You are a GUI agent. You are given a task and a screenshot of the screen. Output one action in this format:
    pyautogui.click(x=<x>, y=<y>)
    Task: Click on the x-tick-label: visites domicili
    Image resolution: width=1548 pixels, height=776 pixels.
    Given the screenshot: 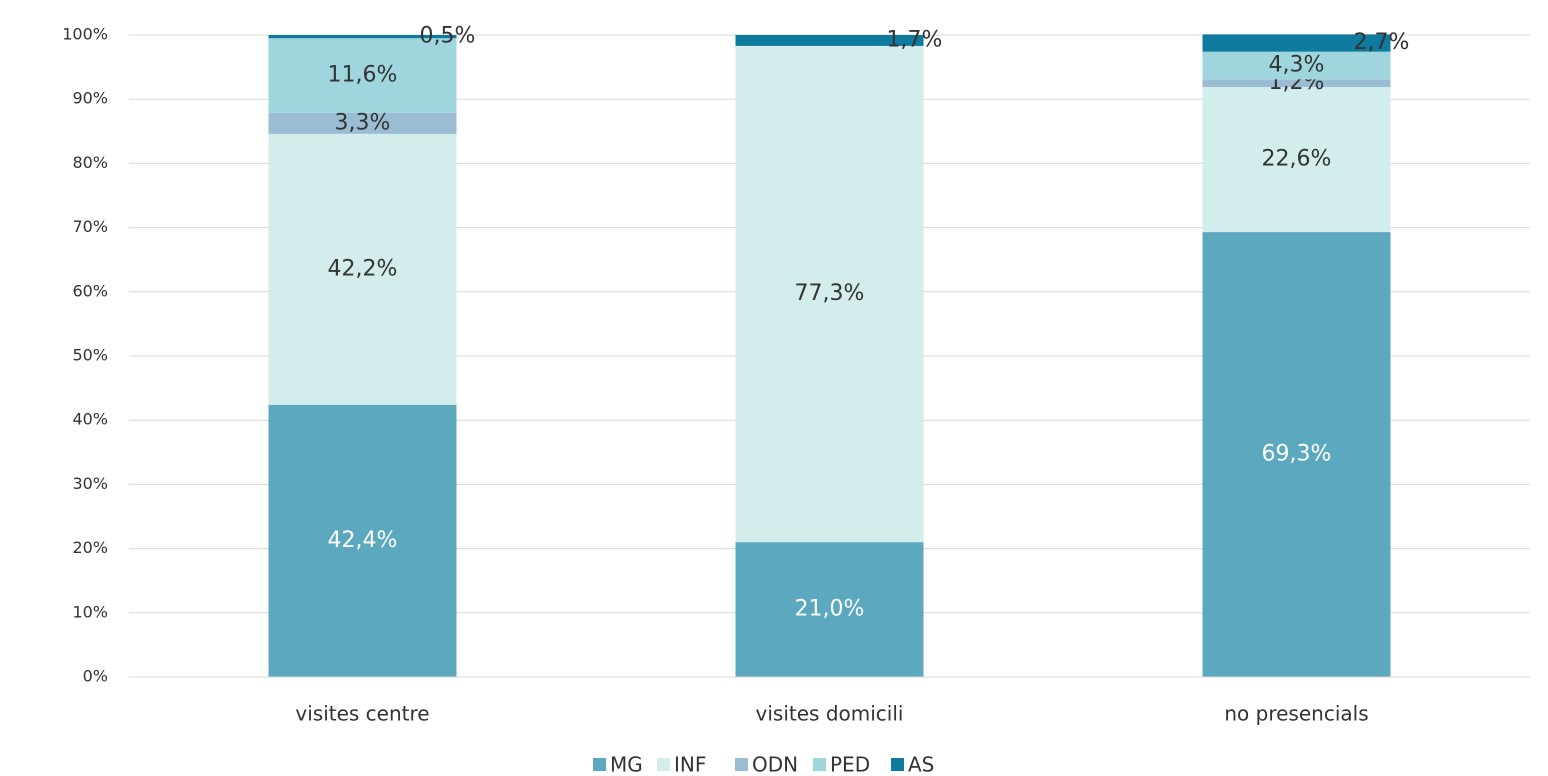 What is the action you would take?
    pyautogui.click(x=830, y=714)
    